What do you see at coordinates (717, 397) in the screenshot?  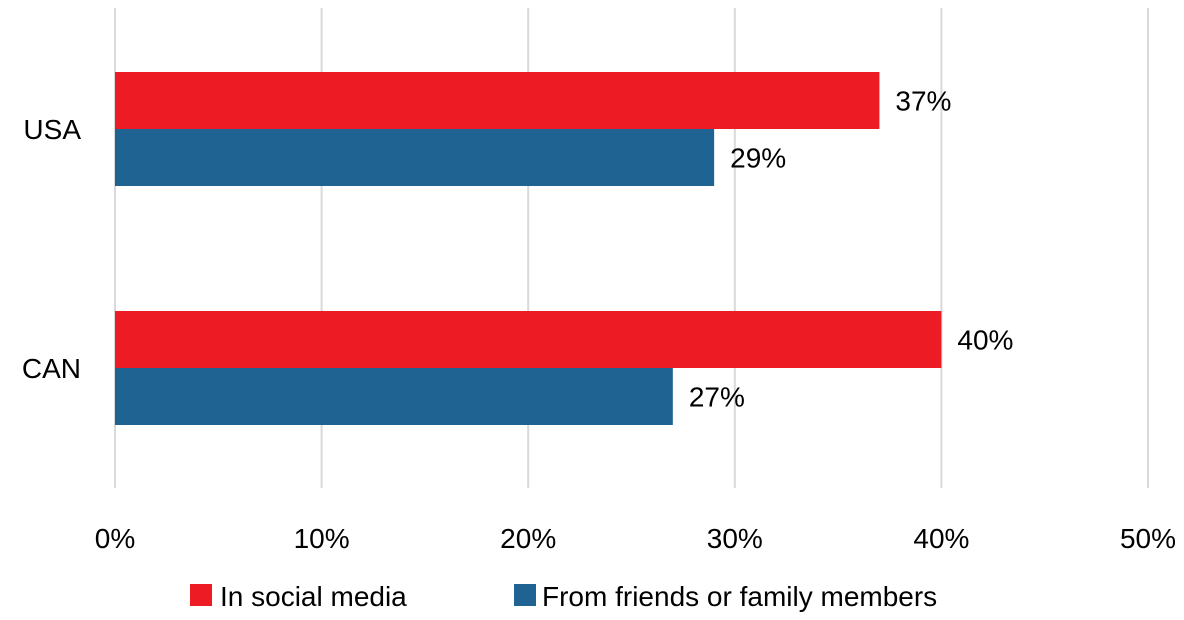 I see `data-label-can-series-1: 27%` at bounding box center [717, 397].